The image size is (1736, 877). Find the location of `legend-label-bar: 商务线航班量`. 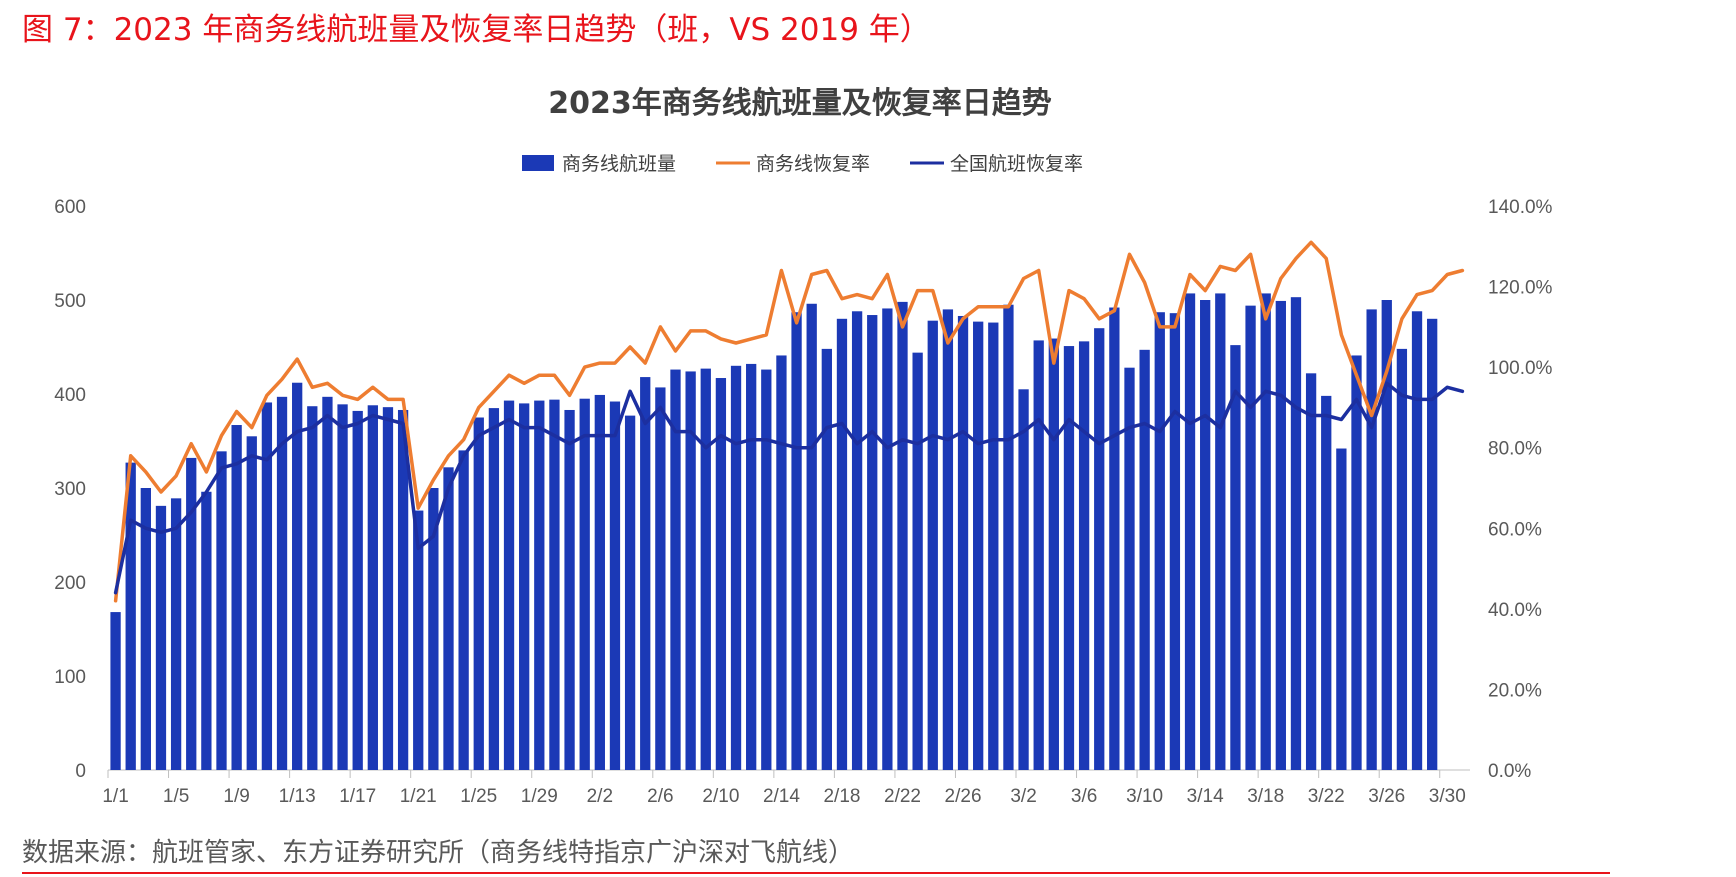

legend-label-bar: 商务线航班量 is located at coordinates (619, 164).